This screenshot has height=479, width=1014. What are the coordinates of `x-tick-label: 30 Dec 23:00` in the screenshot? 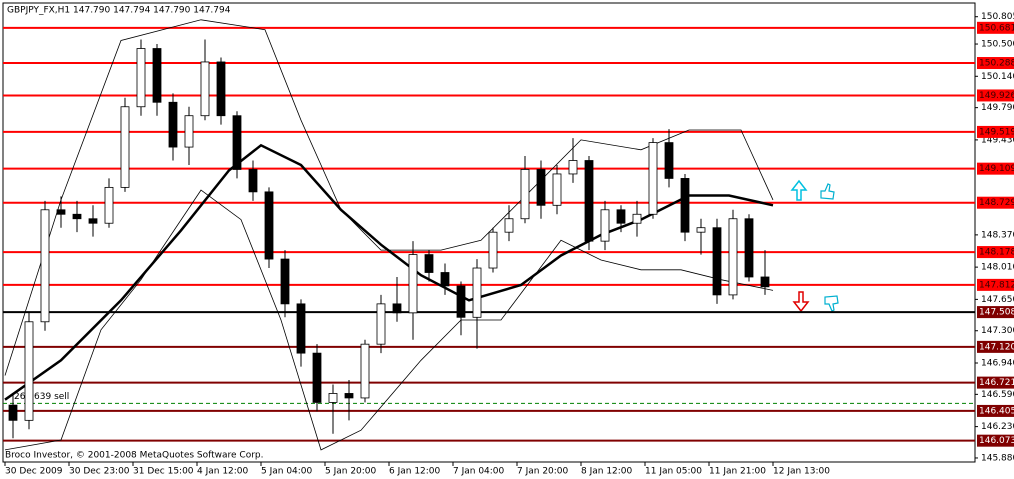 It's located at (99, 472).